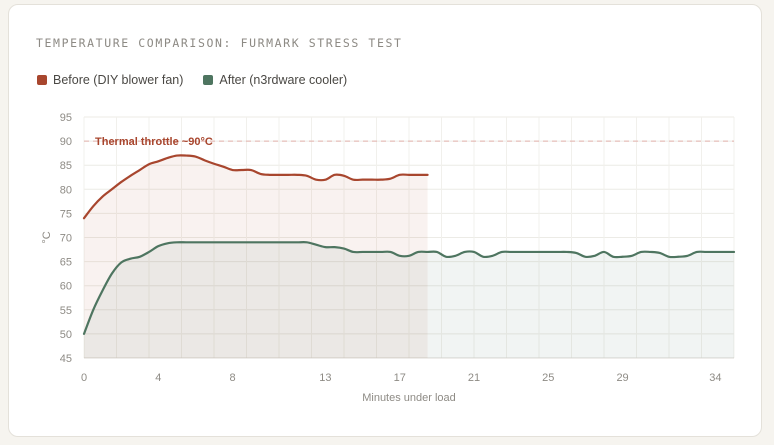  Describe the element at coordinates (208, 80) in the screenshot. I see `legend-swatch-after` at that location.